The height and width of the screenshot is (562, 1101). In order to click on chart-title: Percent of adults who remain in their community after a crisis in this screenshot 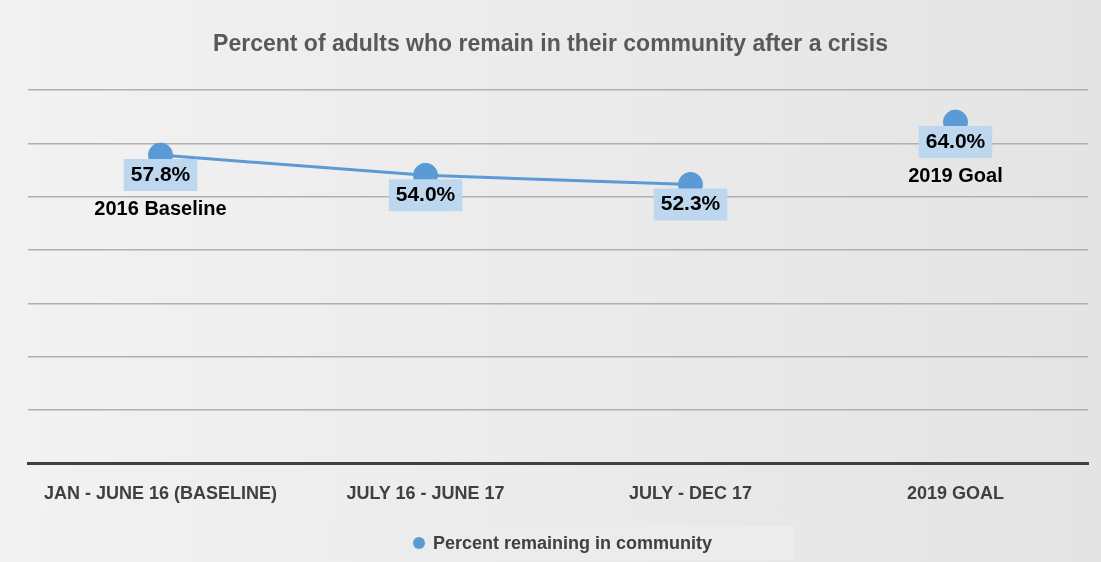, I will do `click(550, 43)`.